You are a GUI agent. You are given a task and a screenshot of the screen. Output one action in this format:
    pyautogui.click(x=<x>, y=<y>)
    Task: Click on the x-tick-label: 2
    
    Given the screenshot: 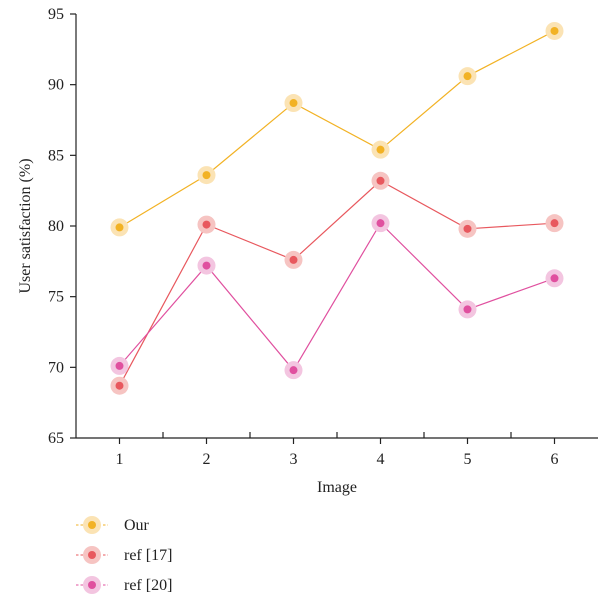 What is the action you would take?
    pyautogui.click(x=207, y=459)
    